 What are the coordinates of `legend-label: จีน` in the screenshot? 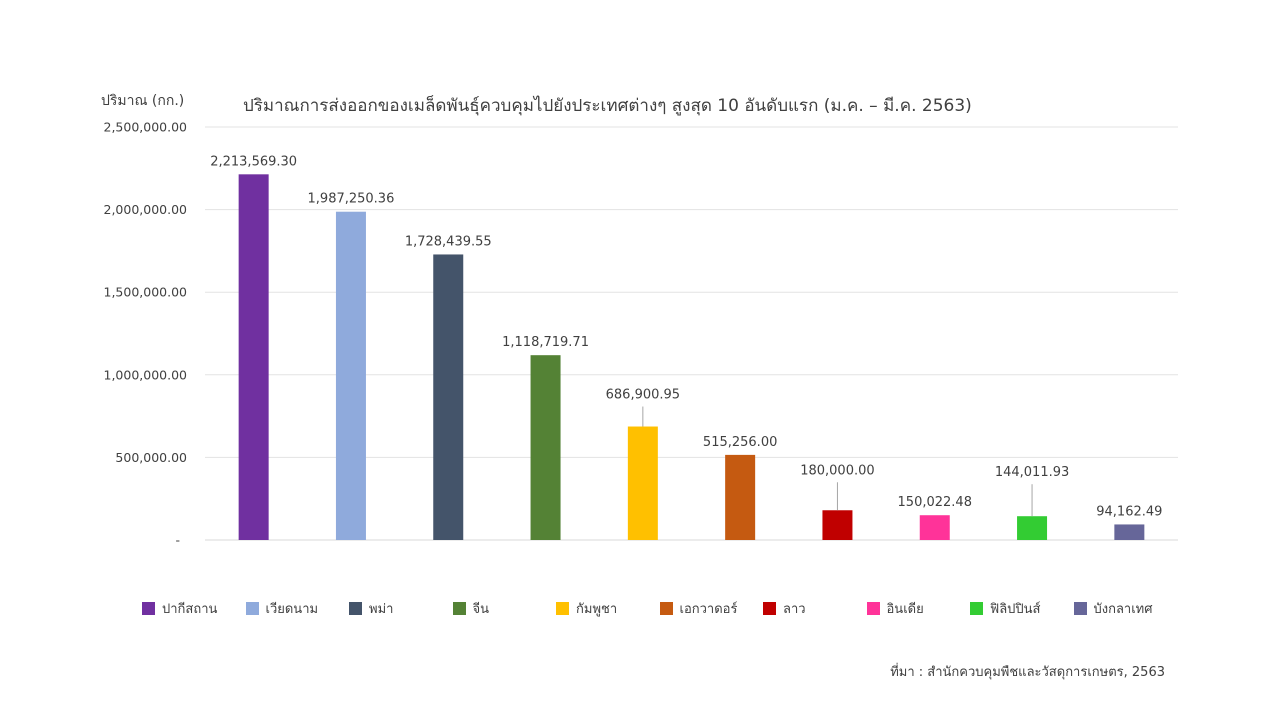 It's located at (481, 609).